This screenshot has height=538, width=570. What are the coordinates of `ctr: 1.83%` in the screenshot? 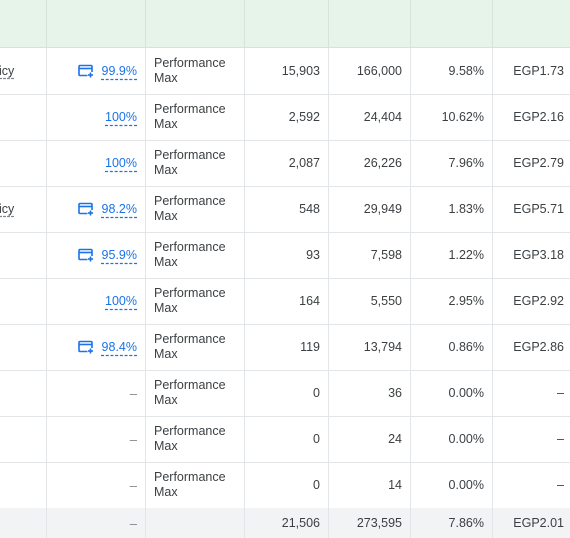 It's located at (452, 209).